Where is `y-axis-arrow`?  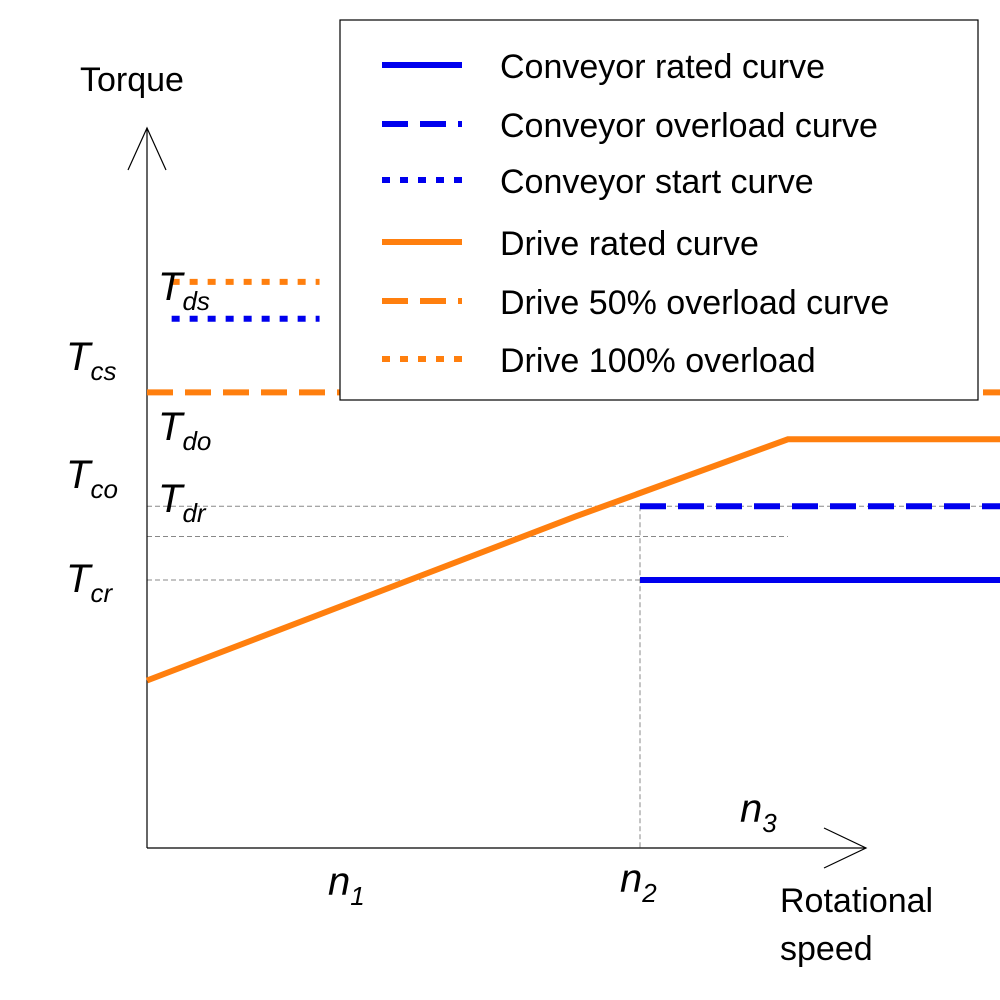 y-axis-arrow is located at coordinates (147, 148).